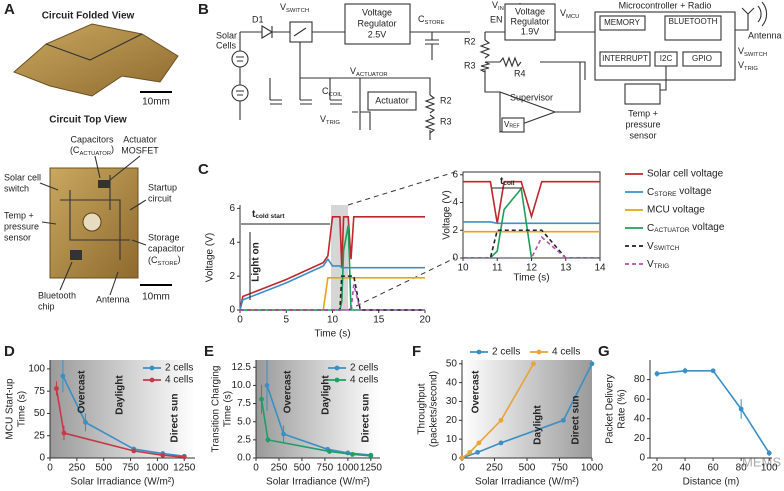 Image resolution: width=784 pixels, height=491 pixels. I want to click on text-part: TRIG, so click(751, 68).